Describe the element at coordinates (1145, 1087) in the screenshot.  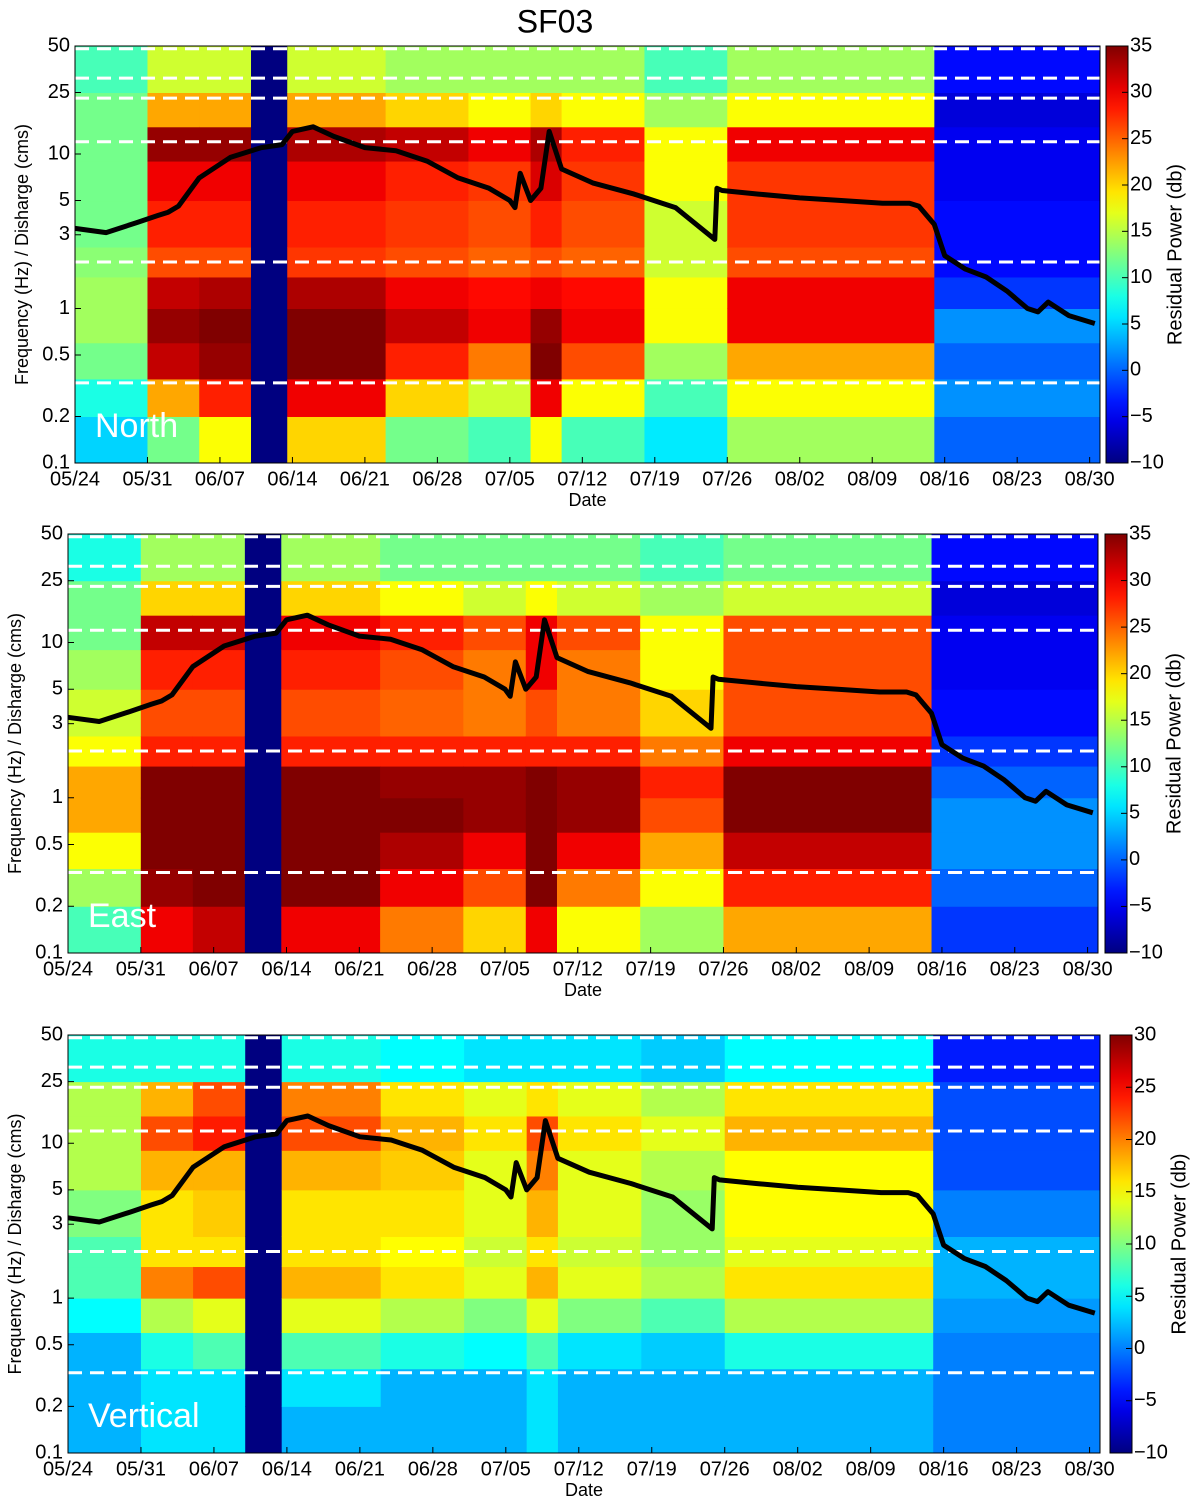
I see `colorbar-tick-label: 25` at that location.